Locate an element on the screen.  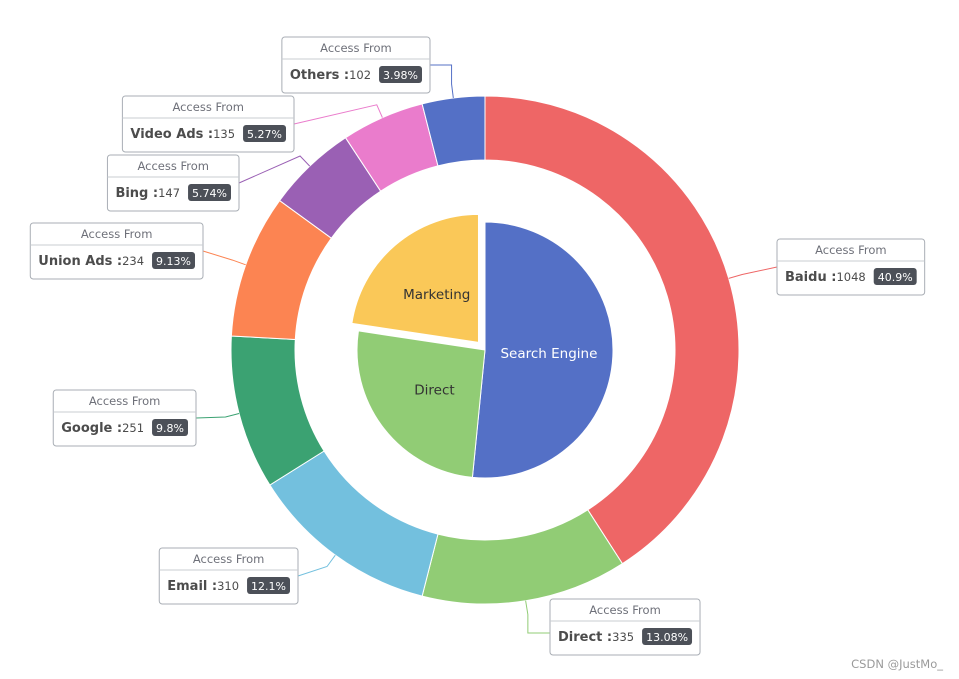
pie-label-marketing: Marketing is located at coordinates (436, 295).